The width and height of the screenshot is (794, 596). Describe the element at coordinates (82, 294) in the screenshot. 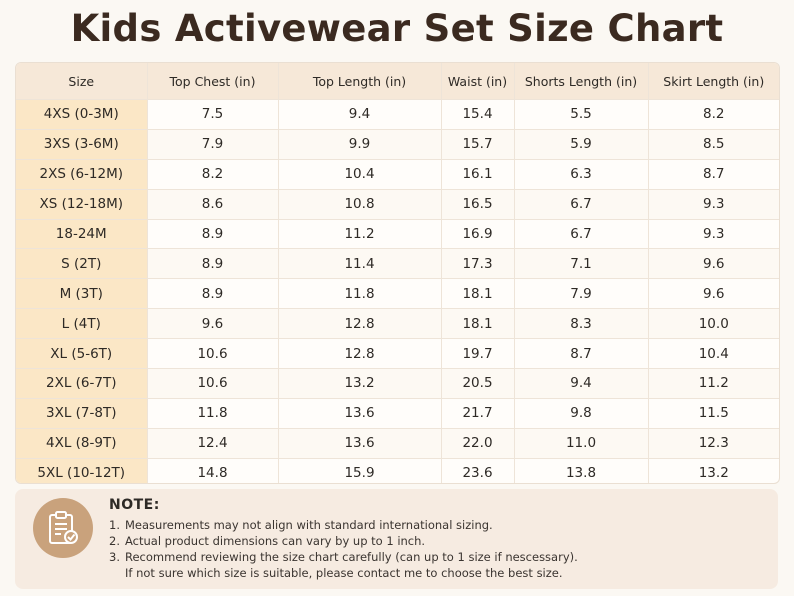

I see `cell-size: M (3T)` at that location.